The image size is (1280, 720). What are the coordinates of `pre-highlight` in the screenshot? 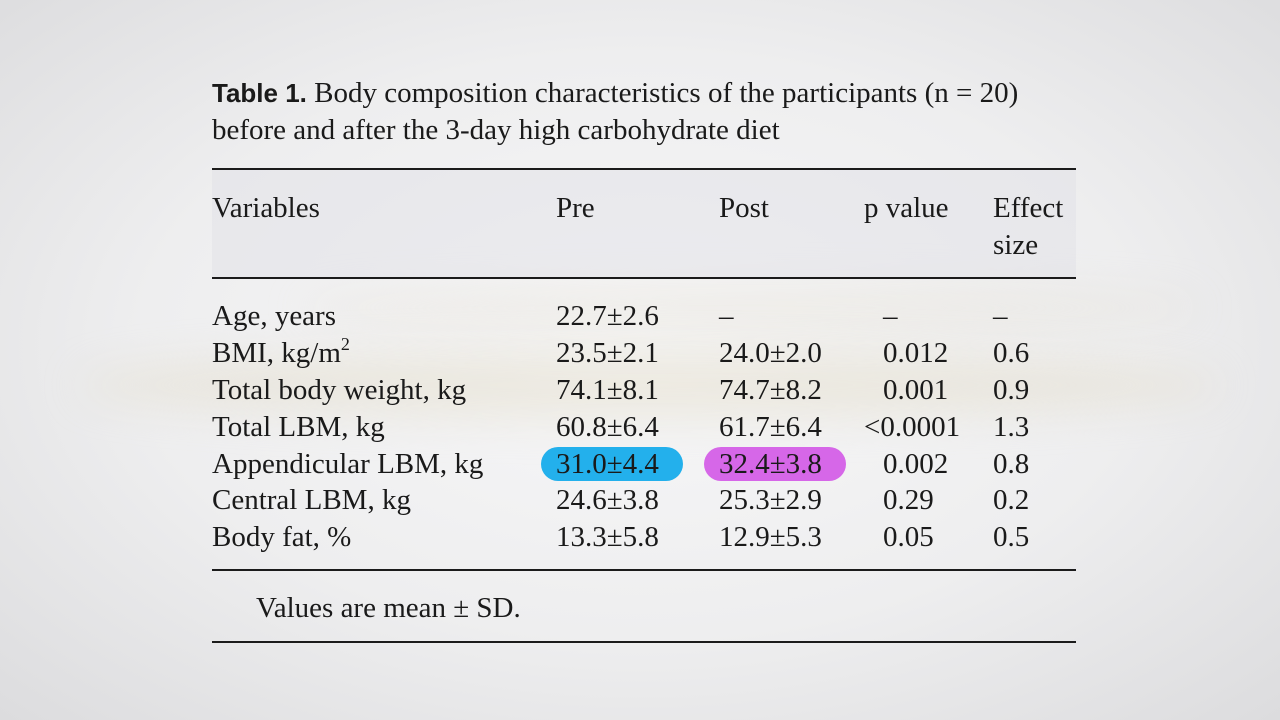 It's located at (612, 464).